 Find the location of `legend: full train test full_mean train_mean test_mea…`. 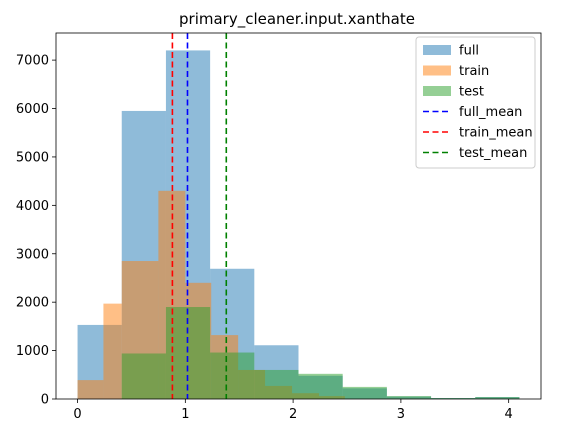

legend: full train test full_mean train_mean test_mea… is located at coordinates (475, 102).